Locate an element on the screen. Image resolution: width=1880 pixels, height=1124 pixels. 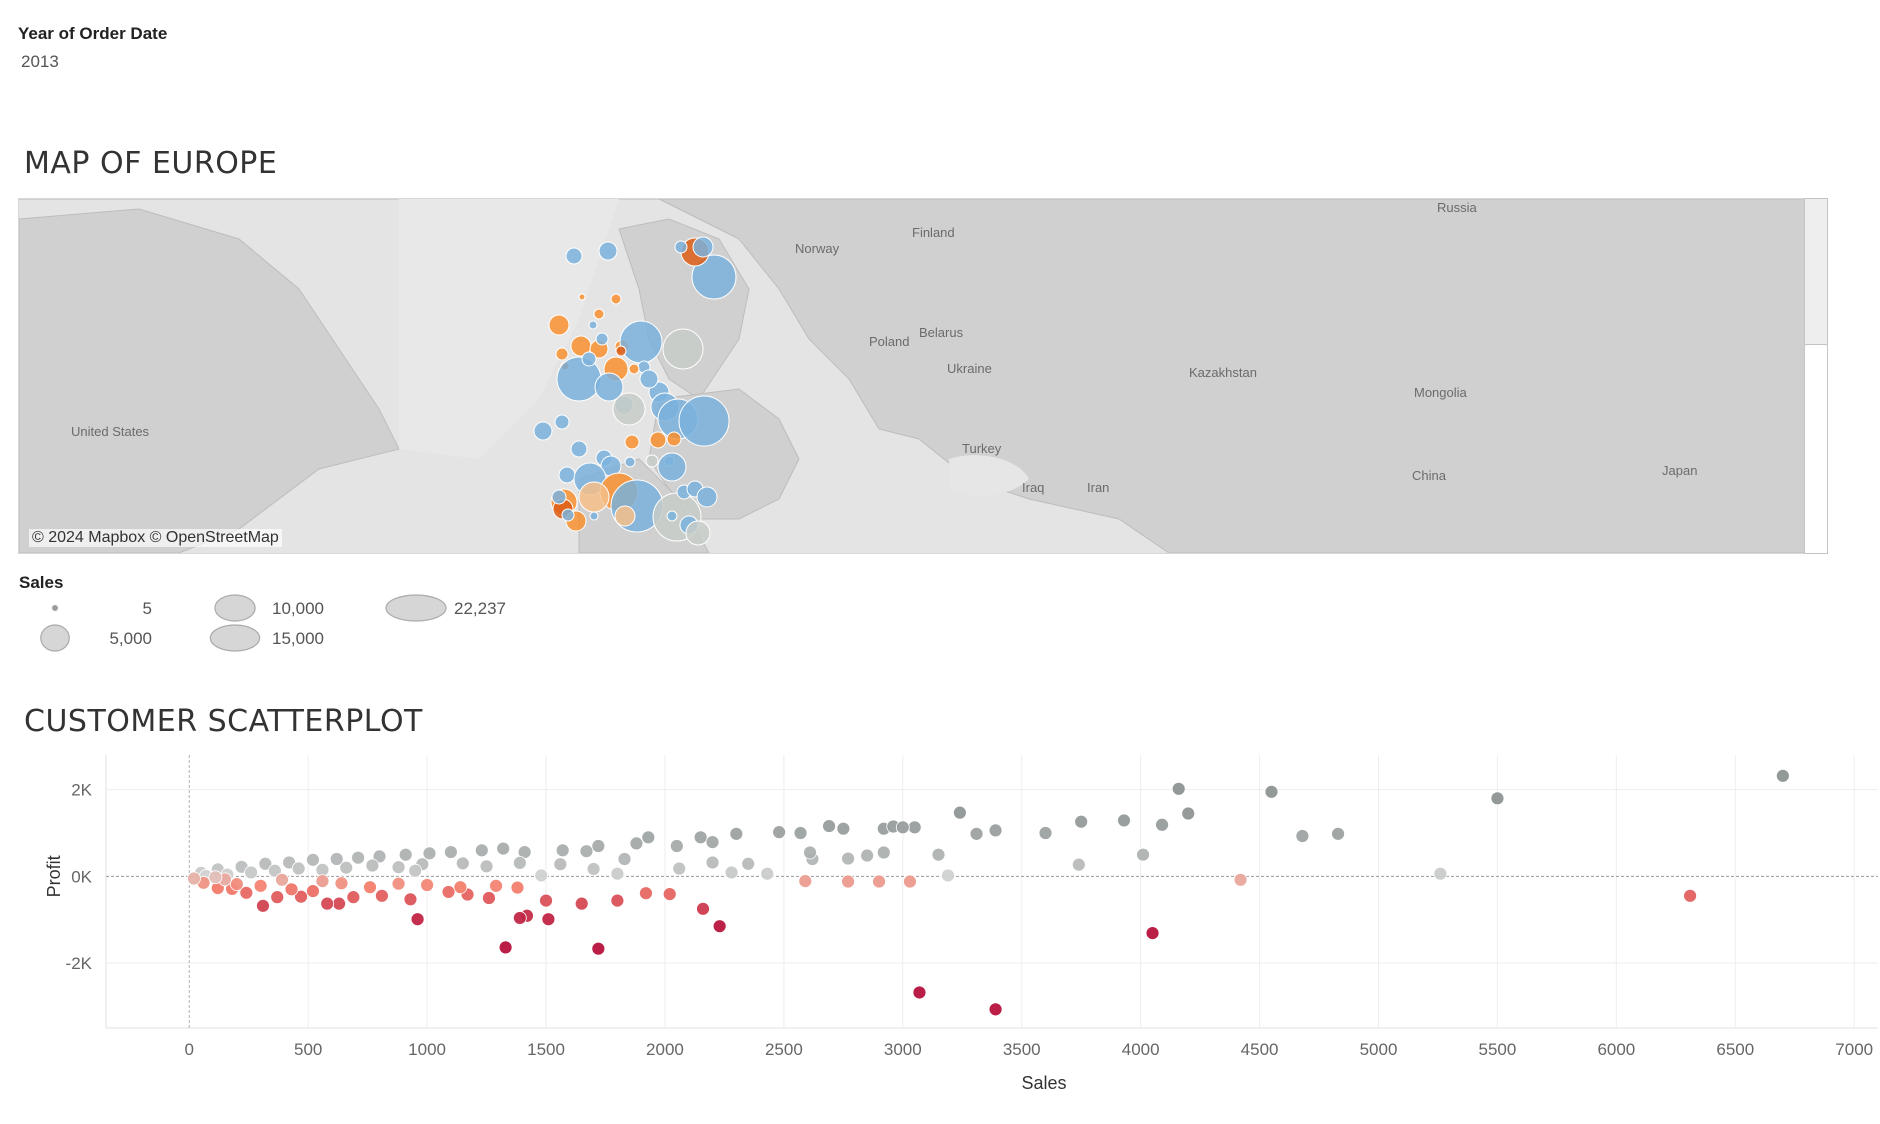
map-label-norway: Norway is located at coordinates (817, 248).